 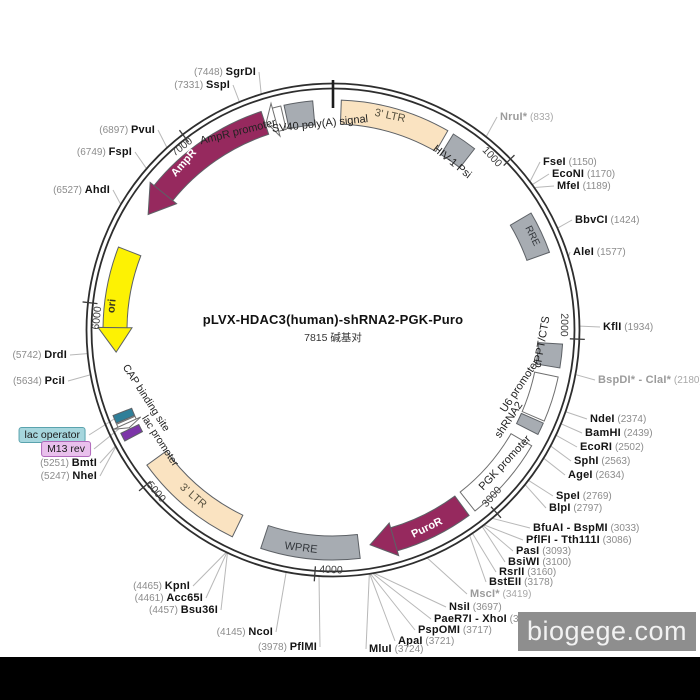 What do you see at coordinates (612, 447) in the screenshot?
I see `restriction-site-label-ecori: EcoRI (2502)` at bounding box center [612, 447].